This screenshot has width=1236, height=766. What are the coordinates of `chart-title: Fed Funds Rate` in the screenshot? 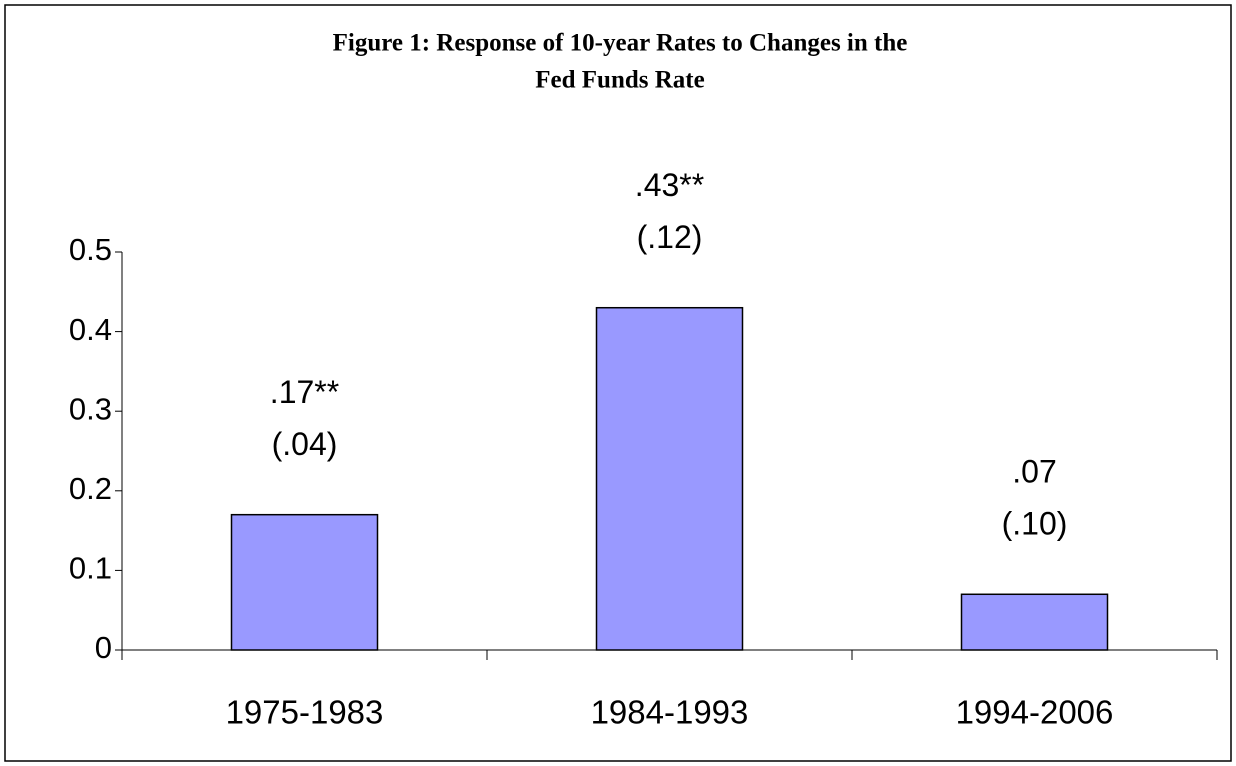 It's located at (619, 80).